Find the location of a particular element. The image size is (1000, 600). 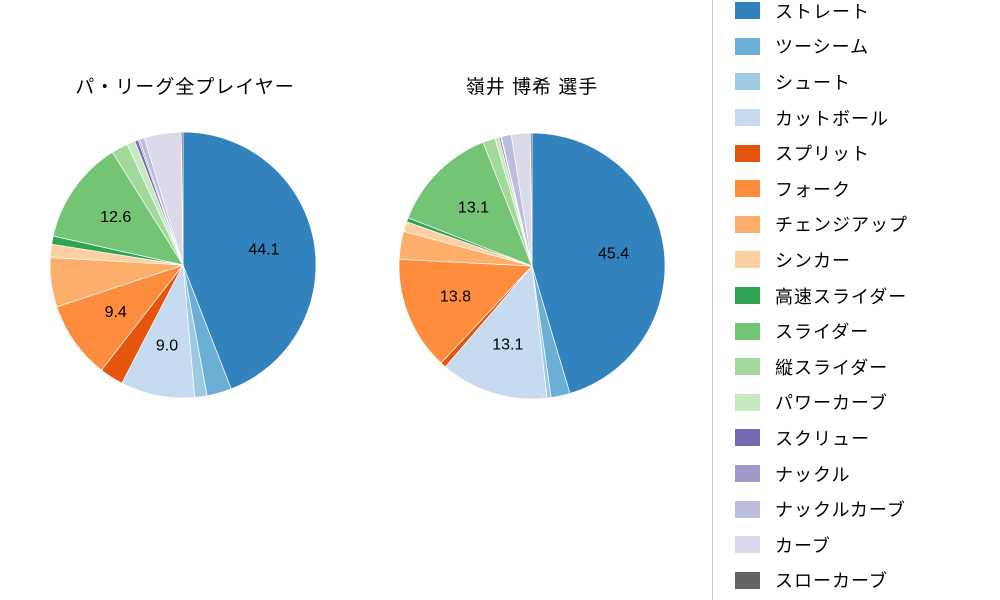

legend-item-6: チェンジアップ is located at coordinates (867, 225).